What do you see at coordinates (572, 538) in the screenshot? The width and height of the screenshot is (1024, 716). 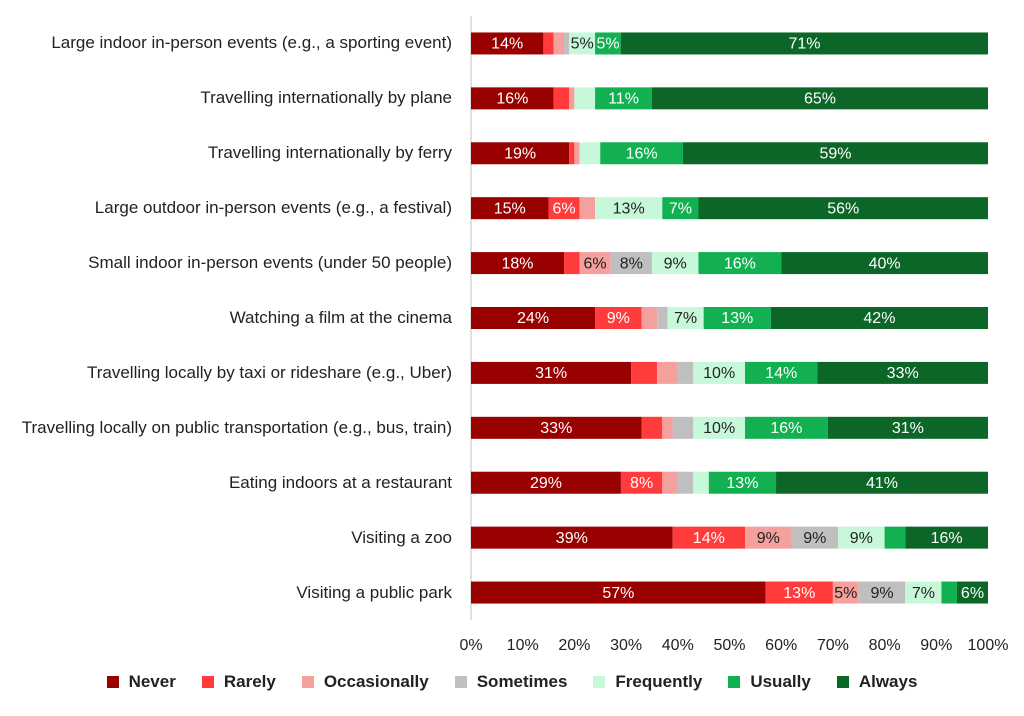 I see `data-label: 39%` at bounding box center [572, 538].